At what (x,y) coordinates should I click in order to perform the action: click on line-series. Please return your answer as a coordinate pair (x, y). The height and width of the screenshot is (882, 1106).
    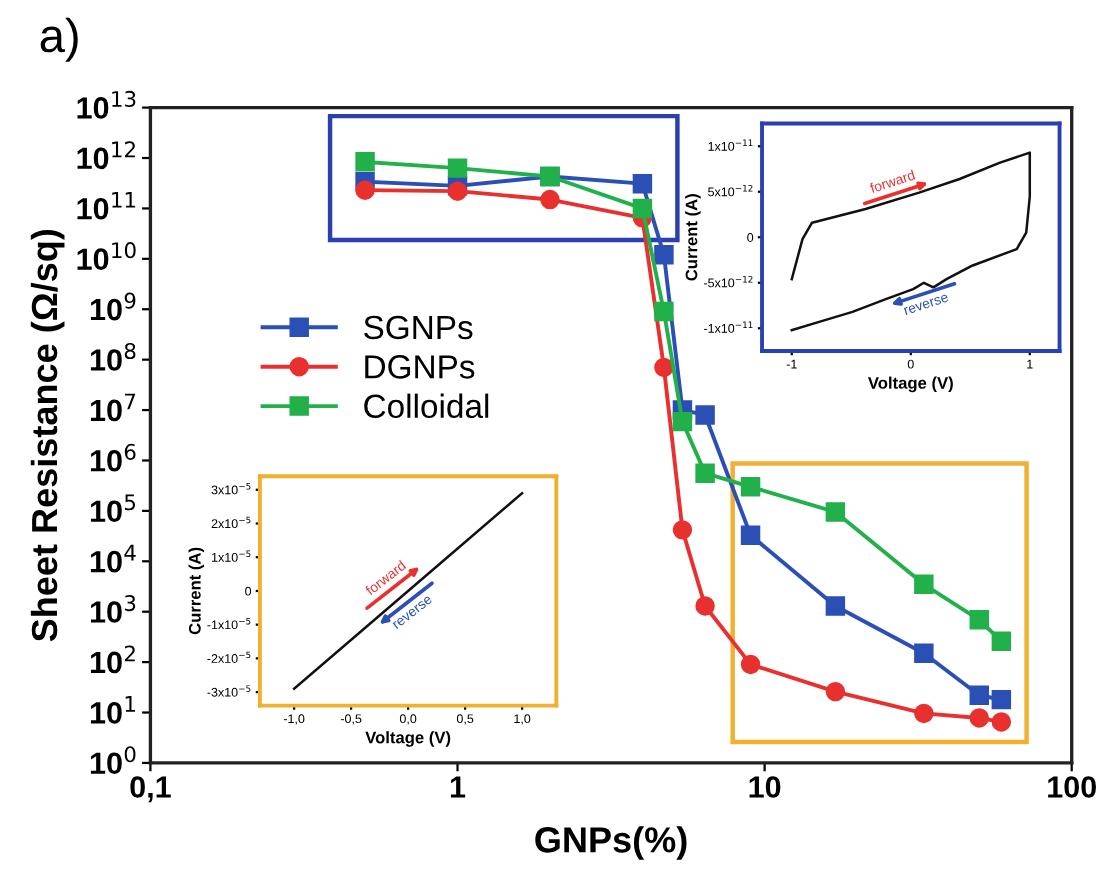
    Looking at the image, I should click on (911, 241).